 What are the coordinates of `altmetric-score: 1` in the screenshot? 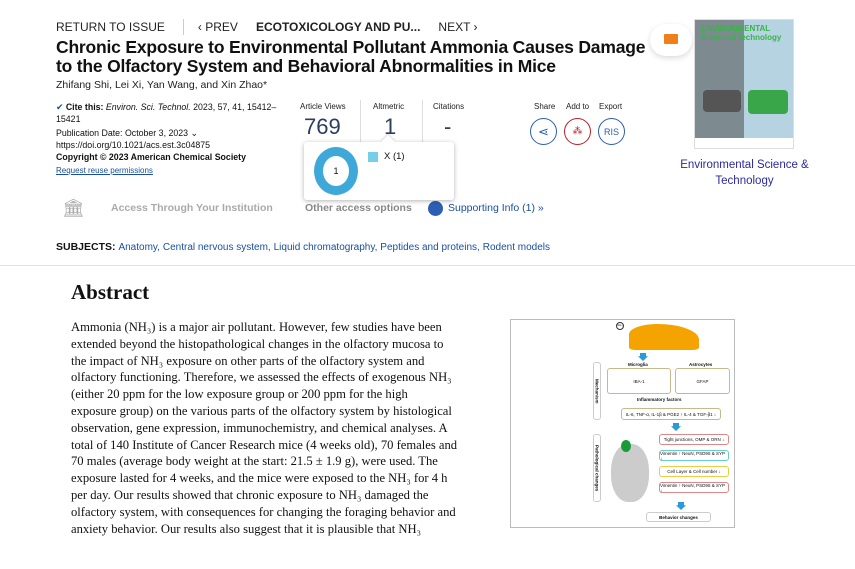 It's located at (390, 126).